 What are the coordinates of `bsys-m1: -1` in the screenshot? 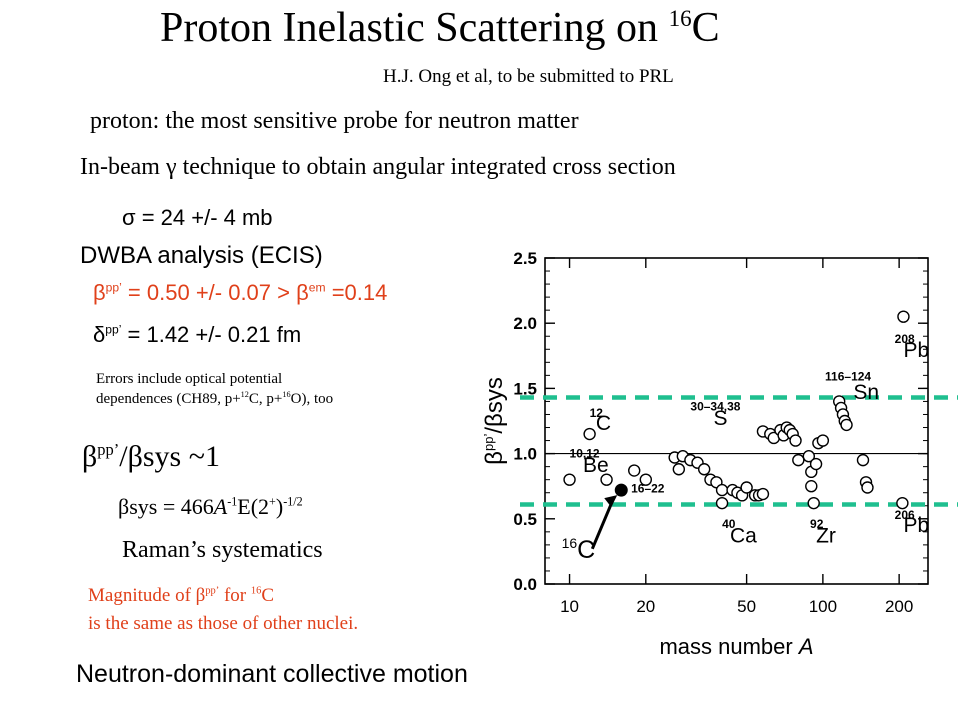 It's located at (232, 501).